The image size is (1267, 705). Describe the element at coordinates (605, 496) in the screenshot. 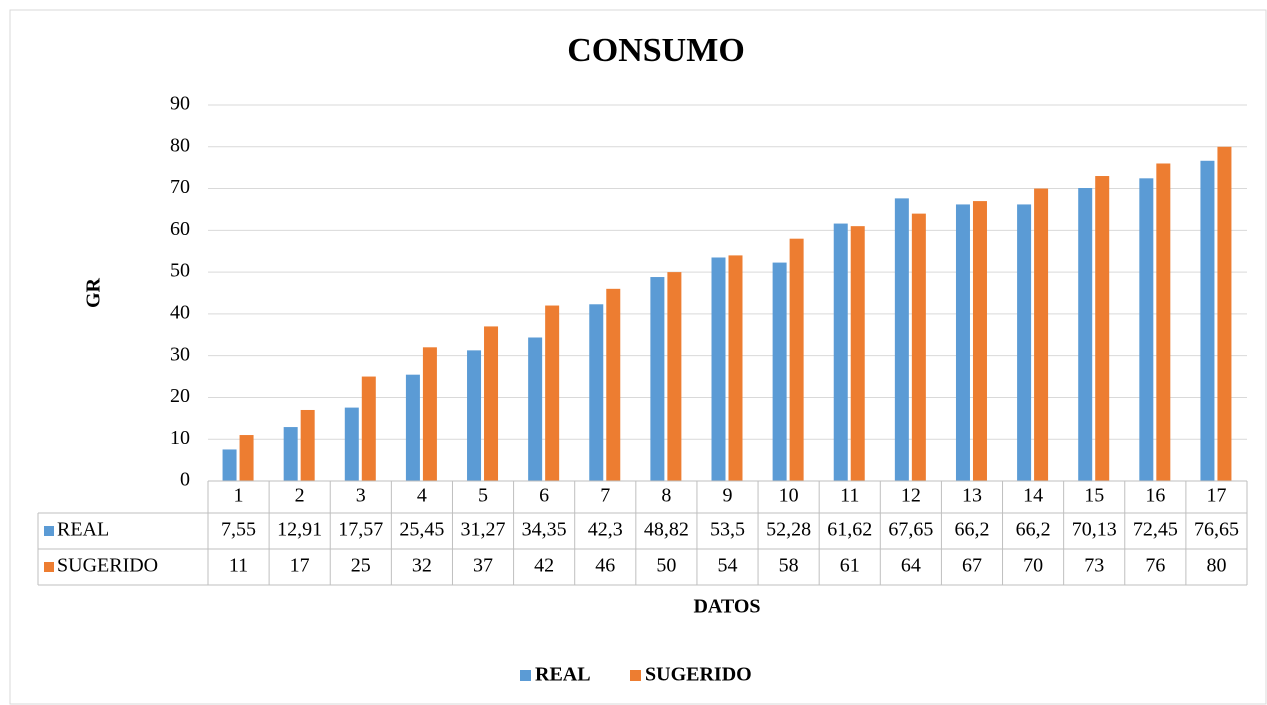

I see `x-tick-label: 7` at that location.